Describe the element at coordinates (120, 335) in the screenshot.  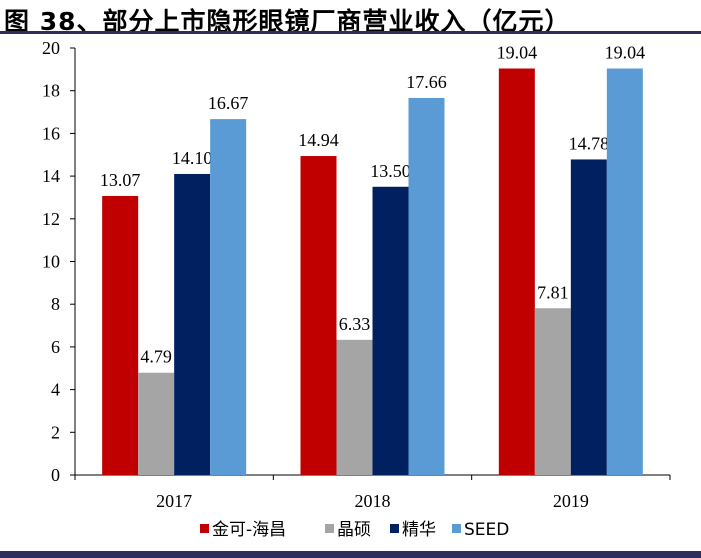
I see `bar-金可-海昌-2017` at that location.